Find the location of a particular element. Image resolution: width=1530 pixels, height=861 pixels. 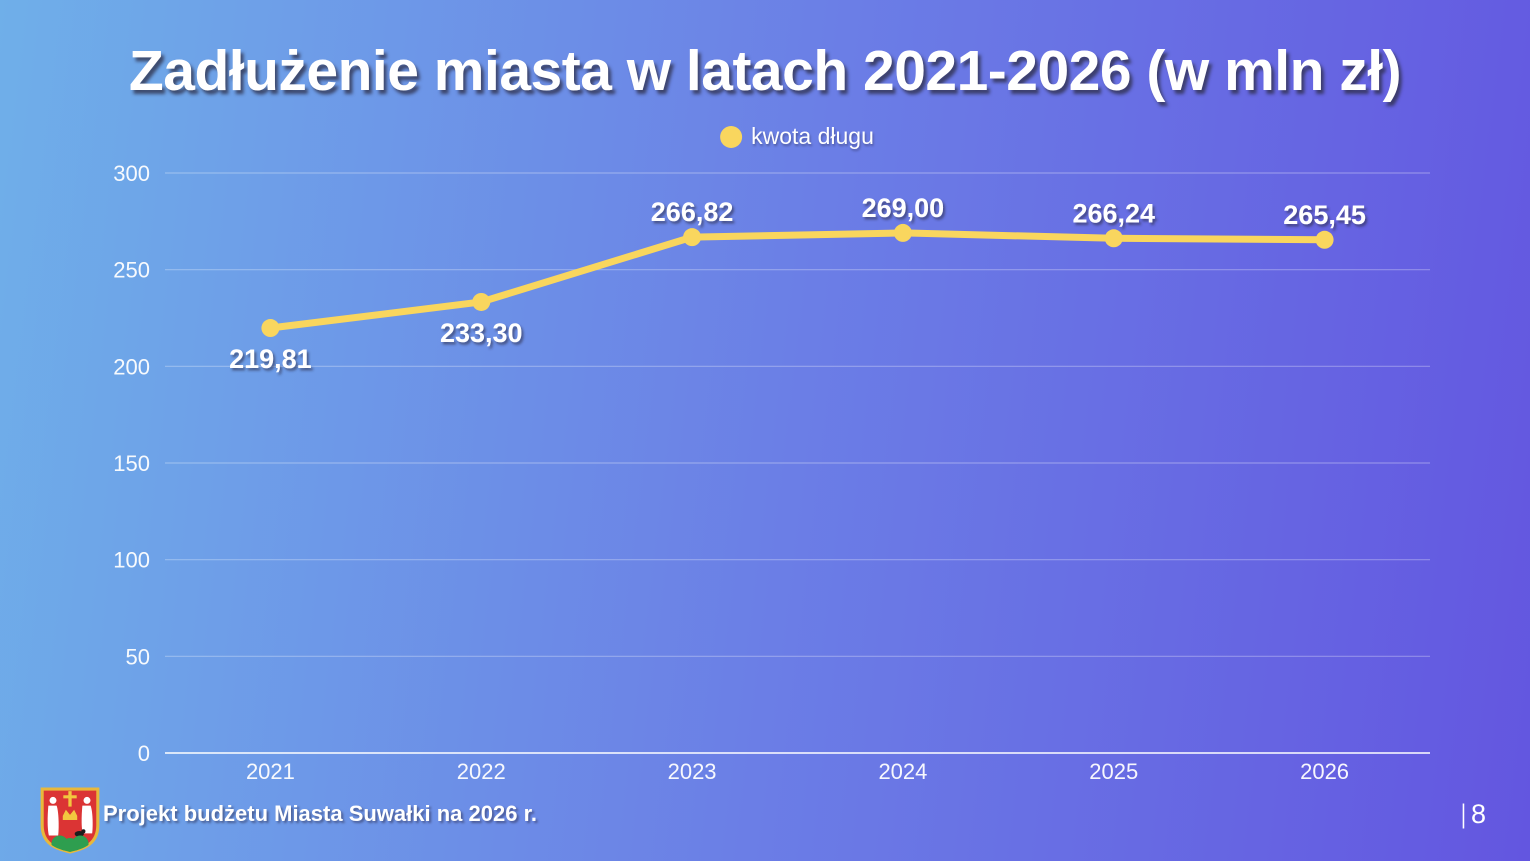

data-point-label: 265,45 is located at coordinates (1324, 215).